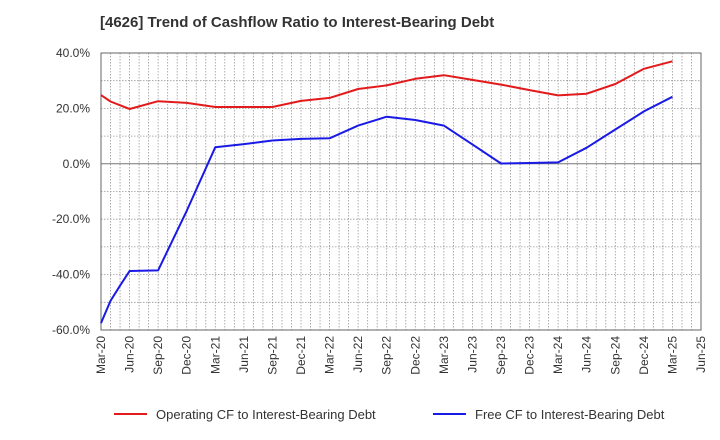 This screenshot has width=720, height=440. What do you see at coordinates (71, 330) in the screenshot?
I see `y-tick-label: -60.0%` at bounding box center [71, 330].